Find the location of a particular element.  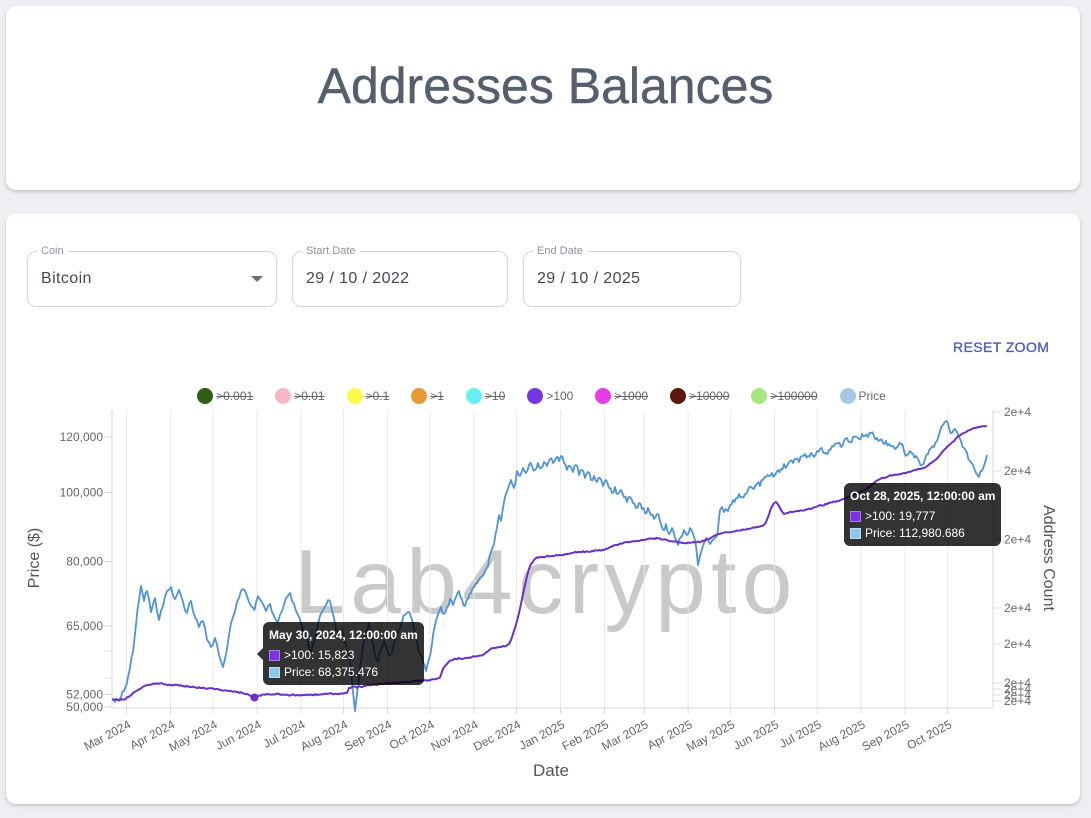

svg-text: Sep 2024 is located at coordinates (368, 735).